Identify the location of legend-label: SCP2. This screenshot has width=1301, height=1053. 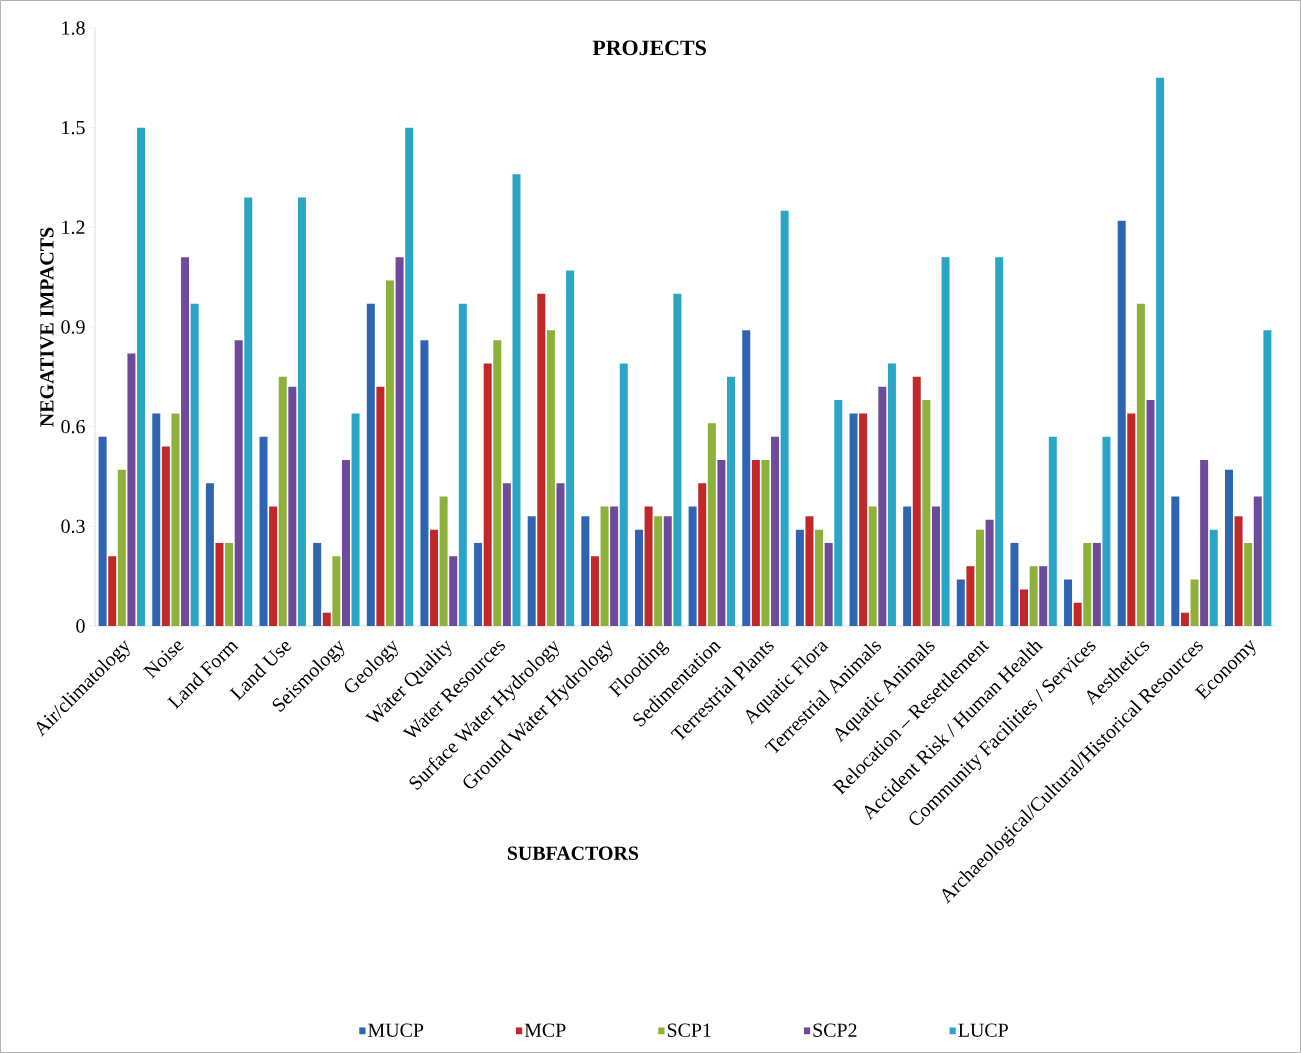
(835, 1030).